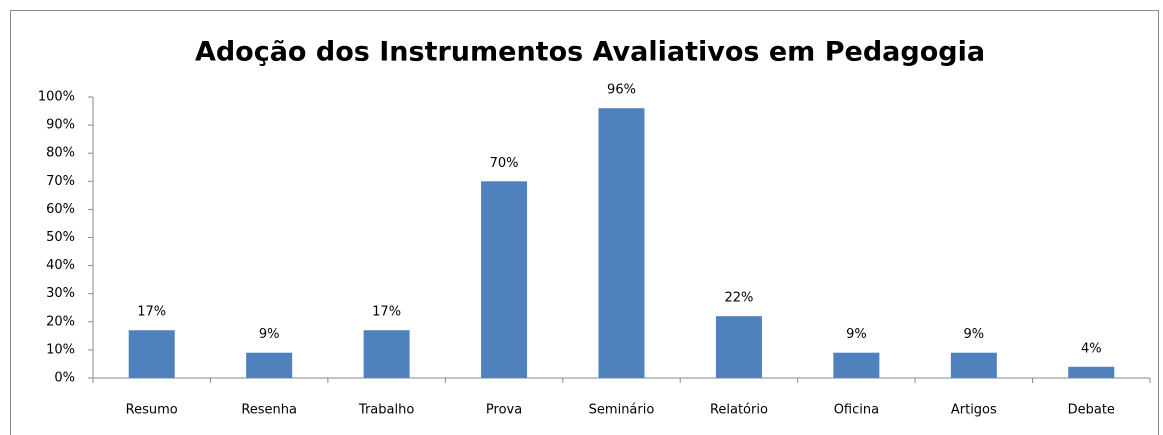  I want to click on y-tick-label: 30%, so click(60, 293).